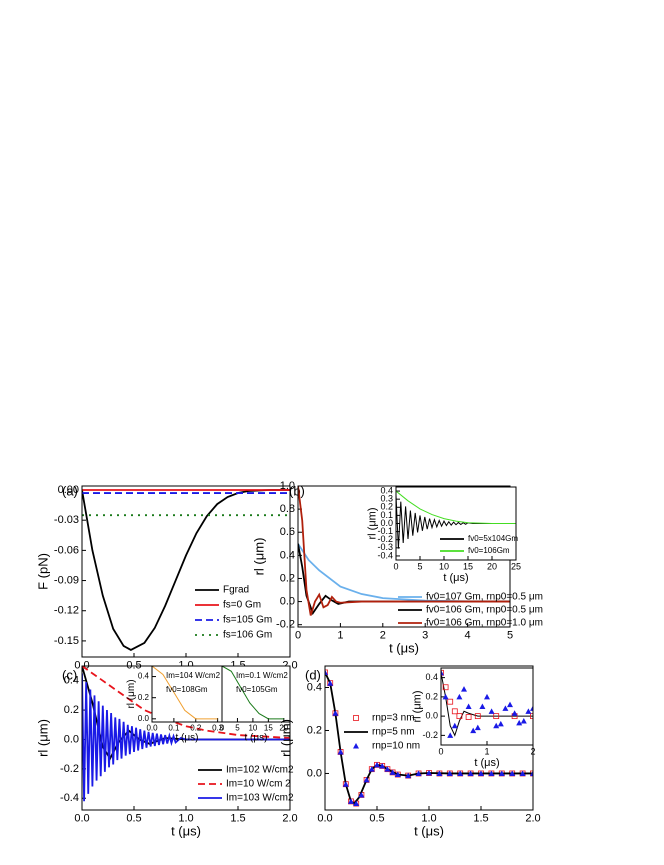 This screenshot has width=664, height=865. Describe the element at coordinates (493, 538) in the screenshot. I see `legend-label: fv0=5x104Gm` at that location.